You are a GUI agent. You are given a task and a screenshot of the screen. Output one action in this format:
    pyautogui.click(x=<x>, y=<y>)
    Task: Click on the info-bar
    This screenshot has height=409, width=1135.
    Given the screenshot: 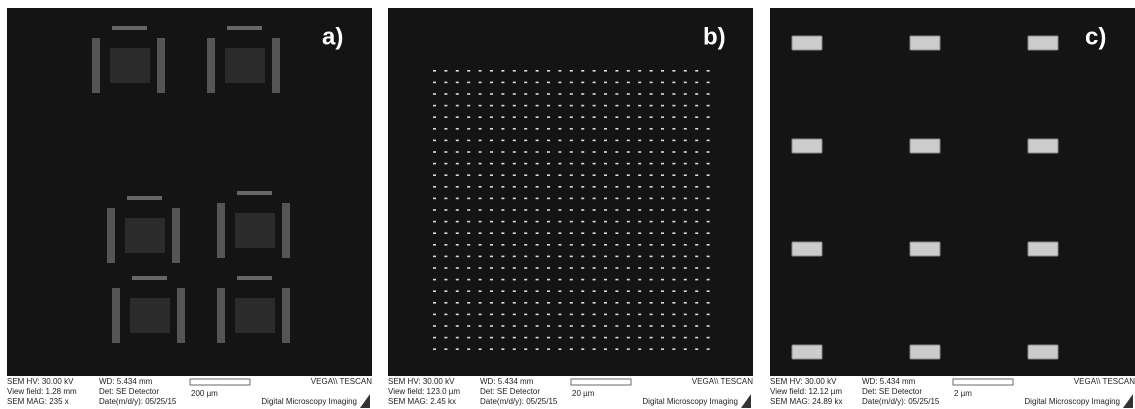 What is the action you would take?
    pyautogui.click(x=189, y=392)
    